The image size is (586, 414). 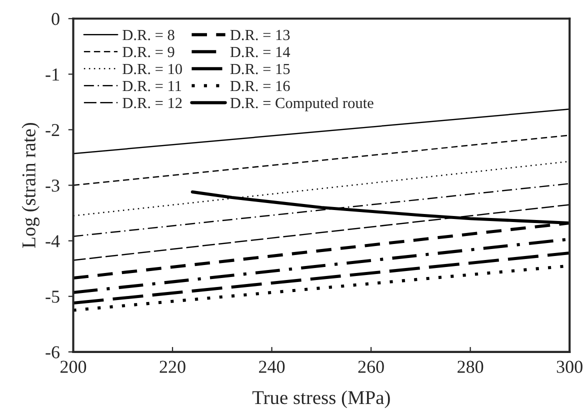 I want to click on y-axis-title: Log (strain rate), so click(x=31, y=185).